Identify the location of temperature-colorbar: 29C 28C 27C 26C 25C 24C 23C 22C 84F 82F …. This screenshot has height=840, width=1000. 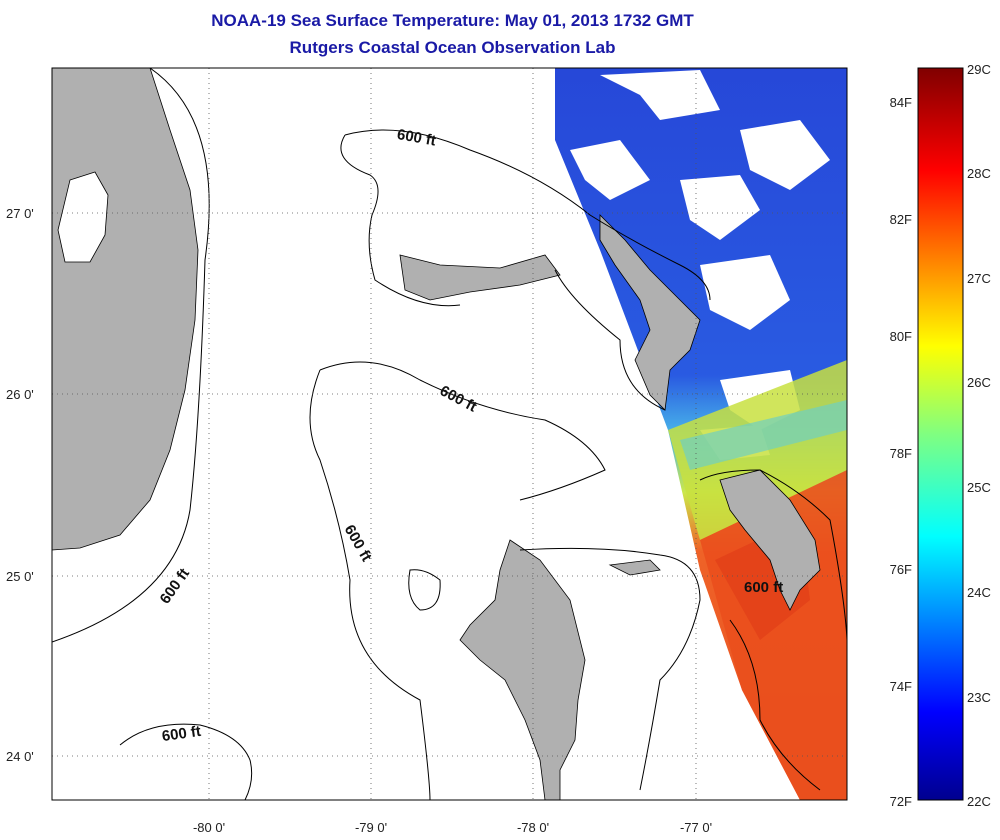
(940, 435).